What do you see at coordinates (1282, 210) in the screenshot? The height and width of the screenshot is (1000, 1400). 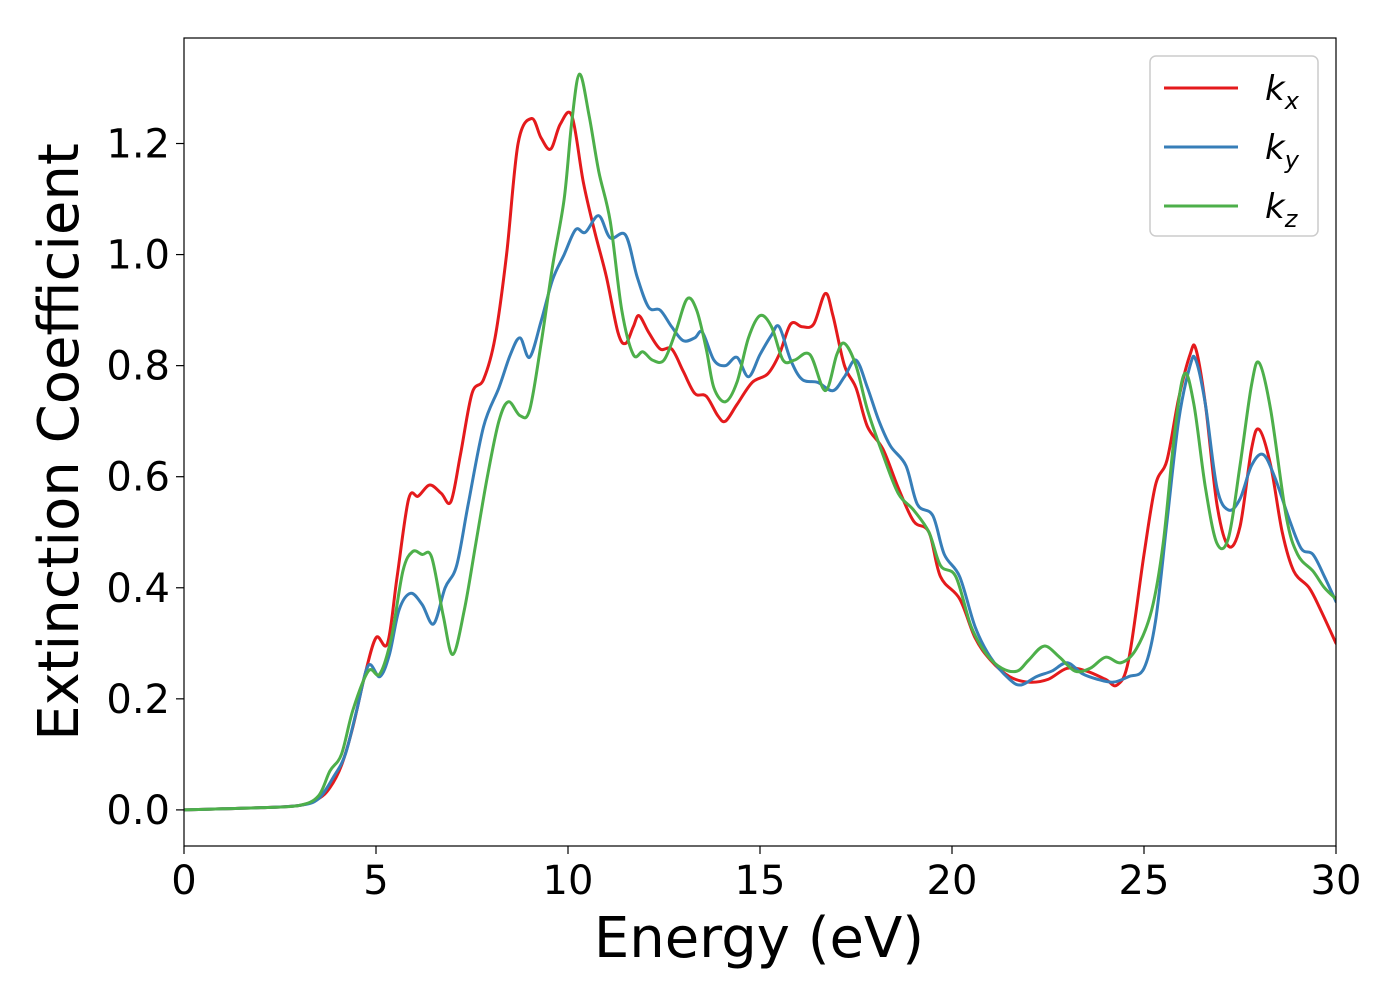 I see `legend-label-k-z: kz` at bounding box center [1282, 210].